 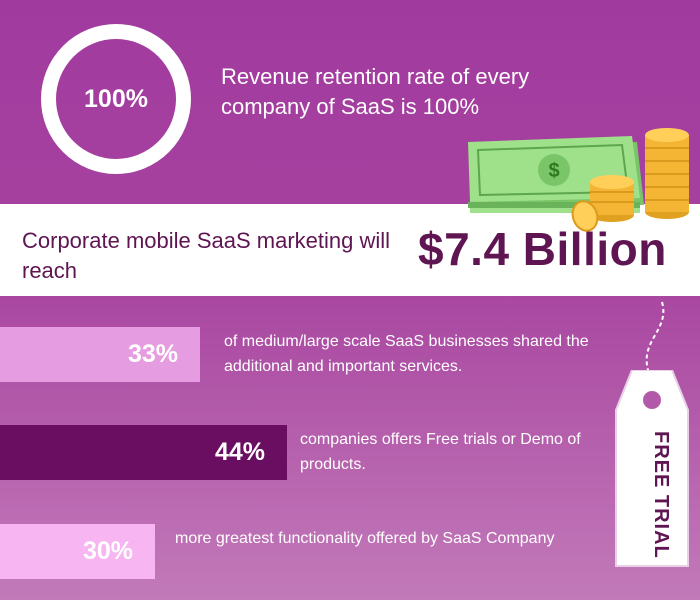 I want to click on market-value: $7.4 Billion, so click(x=542, y=249).